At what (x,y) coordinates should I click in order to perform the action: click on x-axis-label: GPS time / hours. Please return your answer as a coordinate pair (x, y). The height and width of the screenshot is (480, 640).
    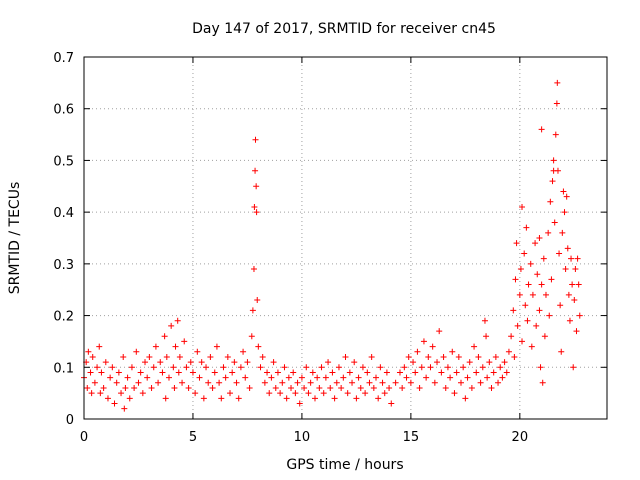
    Looking at the image, I should click on (344, 465).